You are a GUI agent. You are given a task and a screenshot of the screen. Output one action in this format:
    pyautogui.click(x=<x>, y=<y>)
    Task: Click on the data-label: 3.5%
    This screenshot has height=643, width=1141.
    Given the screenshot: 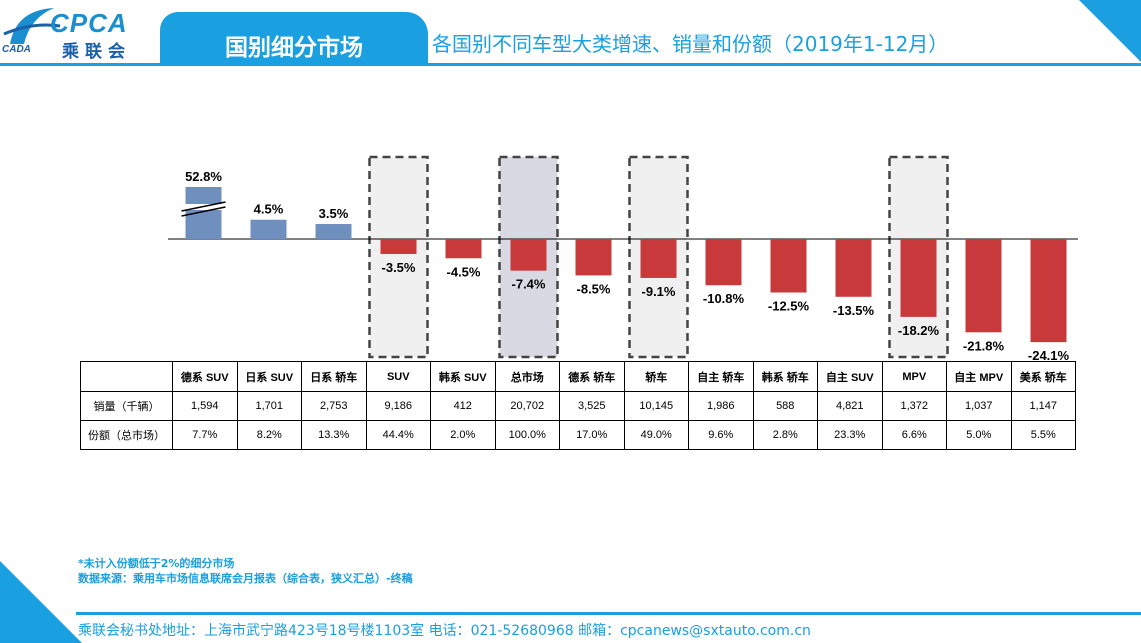 What is the action you would take?
    pyautogui.click(x=334, y=213)
    